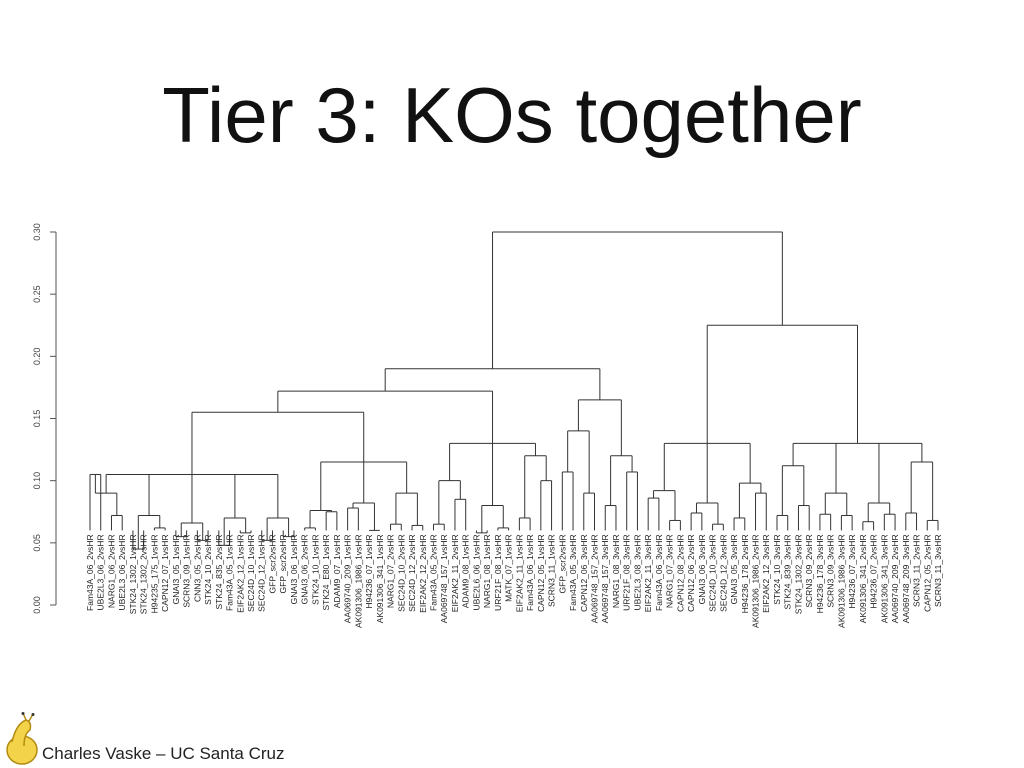 This screenshot has width=1024, height=768. I want to click on leaf-label: SEC24D_10_3vsHR, so click(713, 572).